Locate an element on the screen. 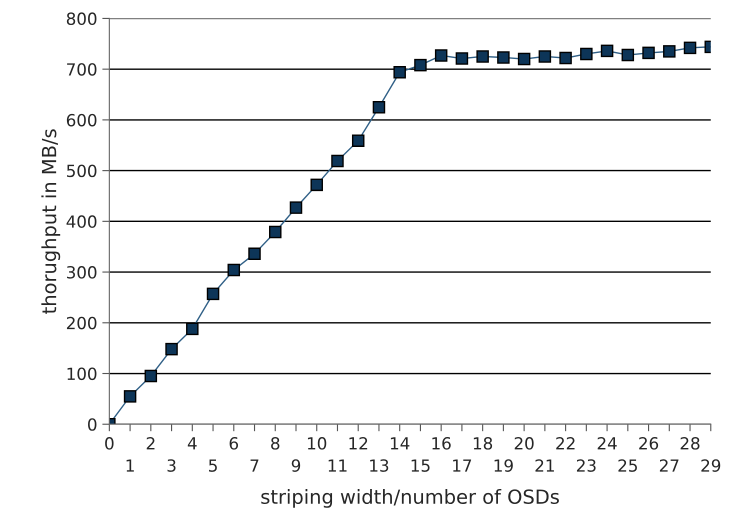 This screenshot has height=527, width=729. x-tick-label: 4 is located at coordinates (192, 443).